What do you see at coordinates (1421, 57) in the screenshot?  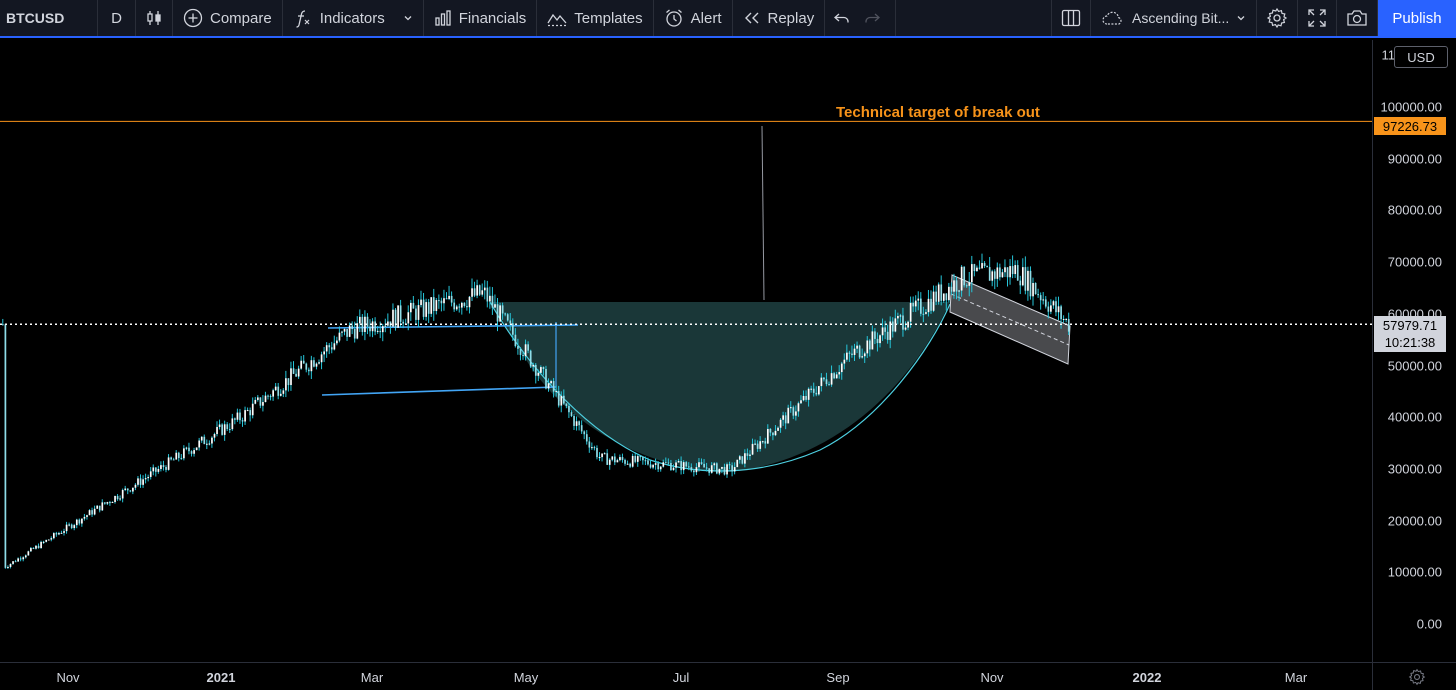 I see `currency-button: USD` at bounding box center [1421, 57].